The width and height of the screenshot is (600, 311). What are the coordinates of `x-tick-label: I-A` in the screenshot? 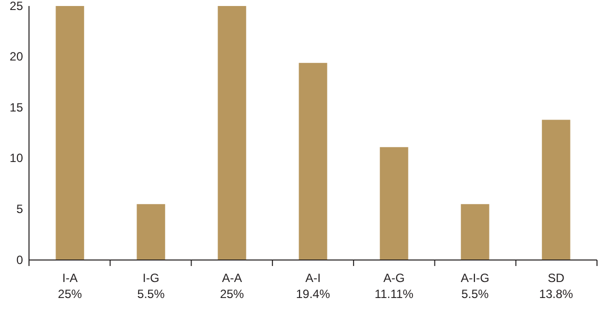 It's located at (70, 278).